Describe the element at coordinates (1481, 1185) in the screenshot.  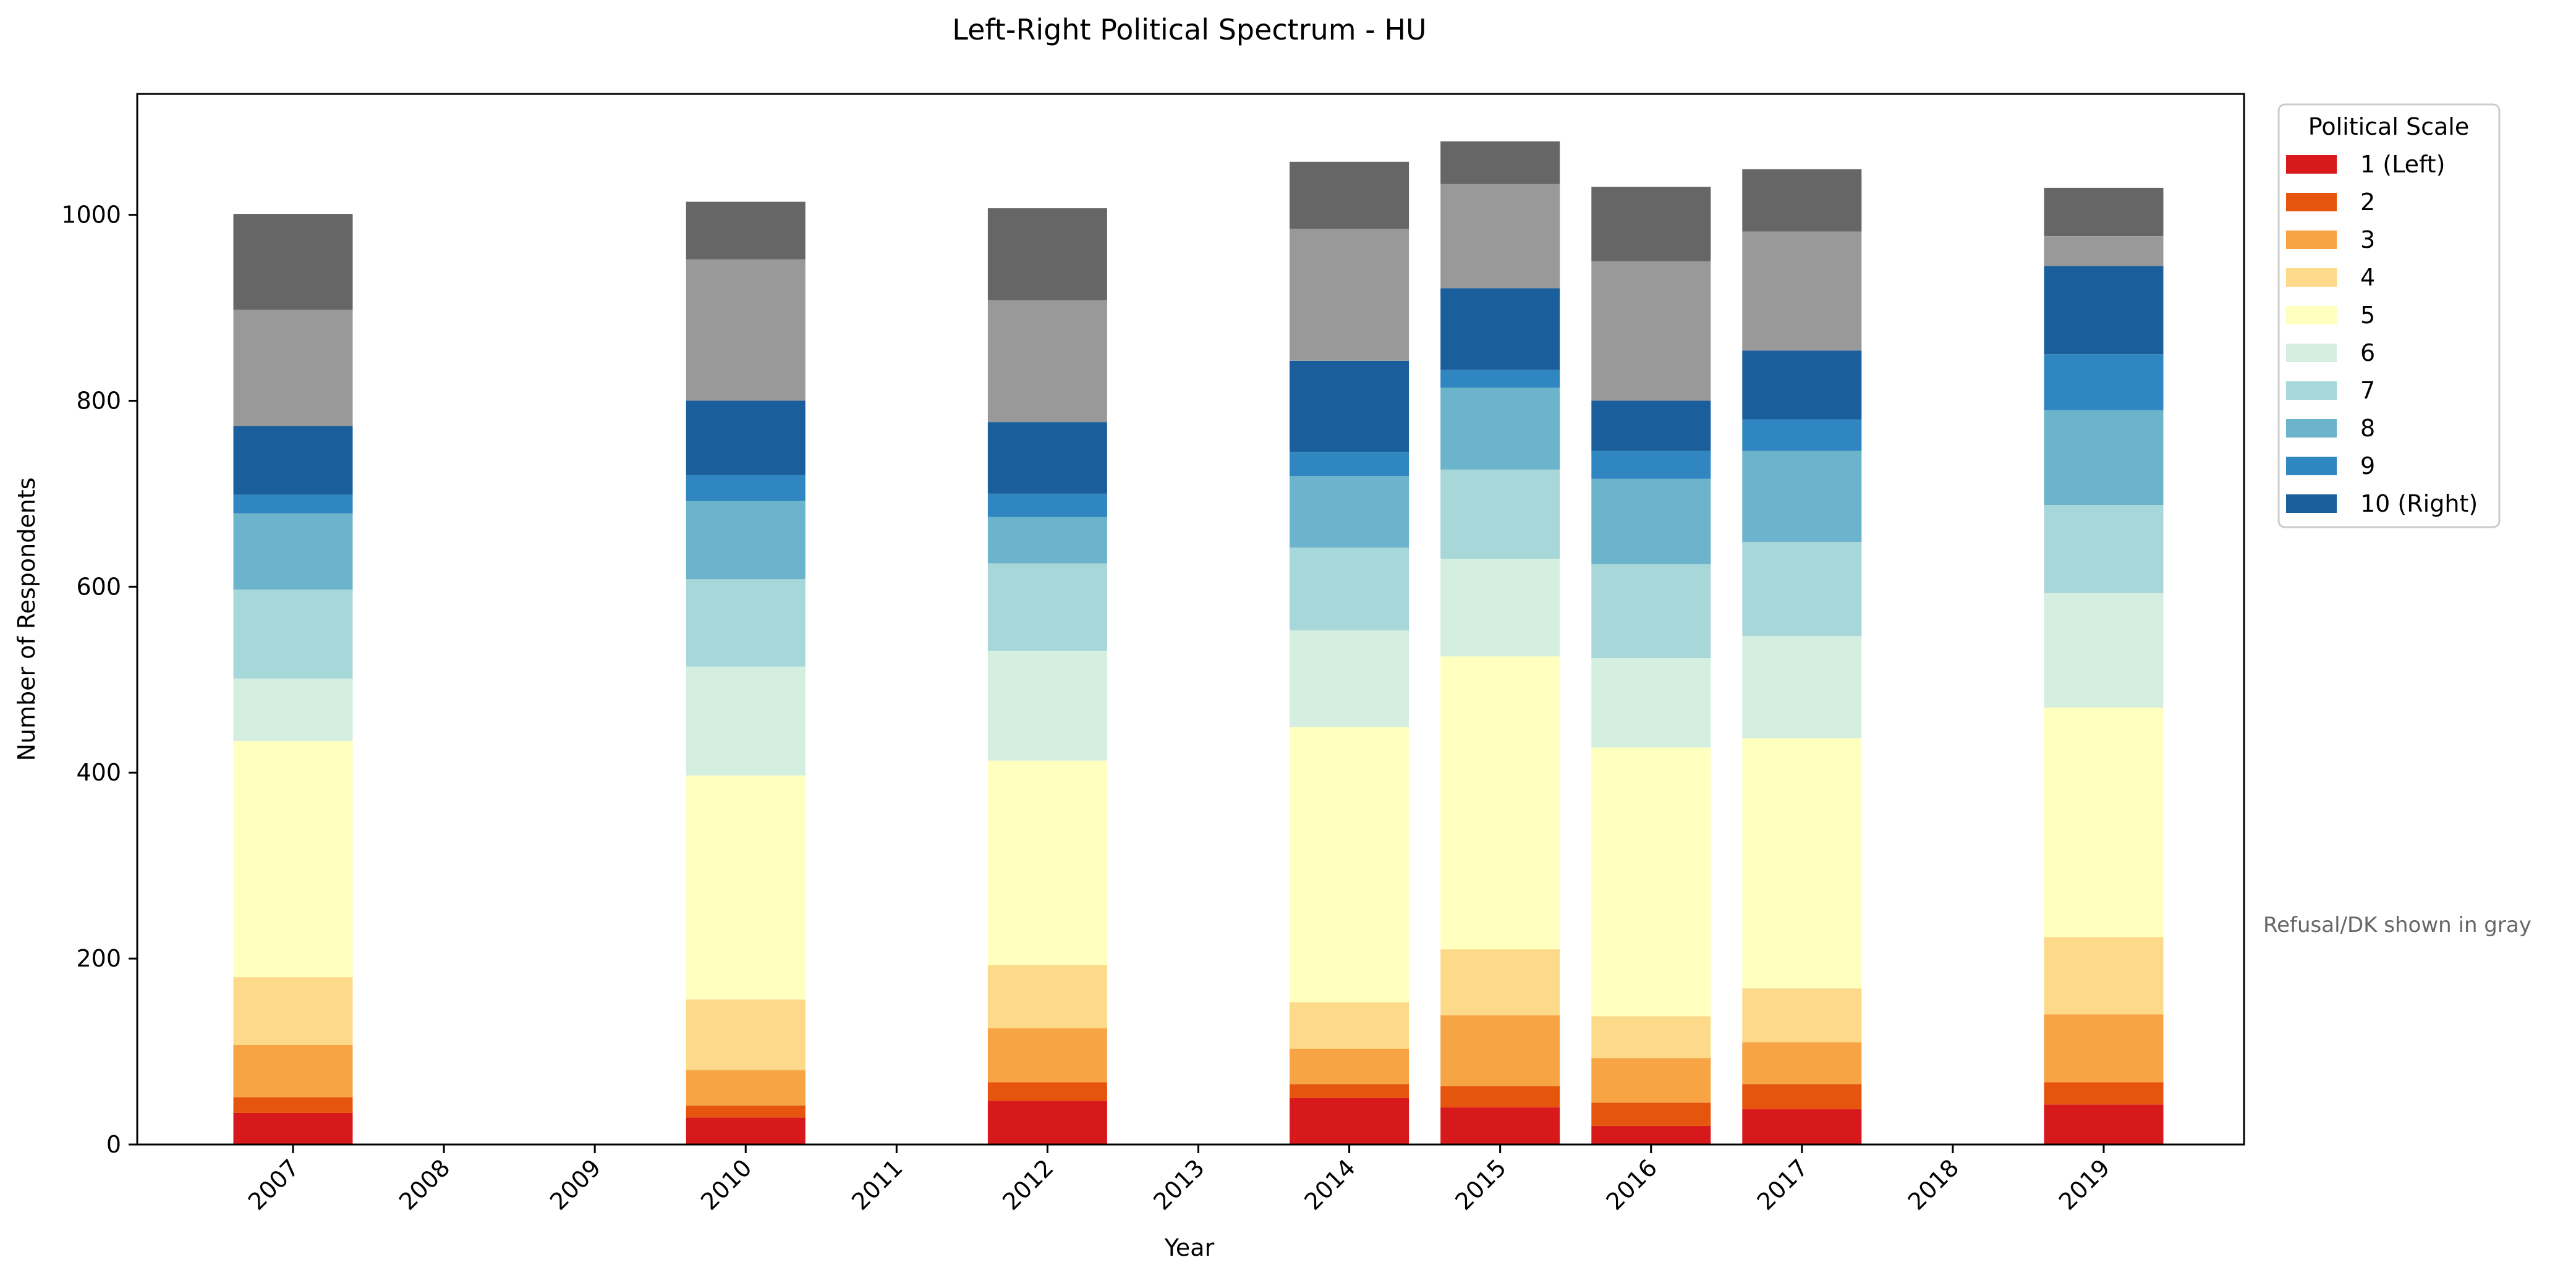
I see `x-tick-label: 2015` at that location.